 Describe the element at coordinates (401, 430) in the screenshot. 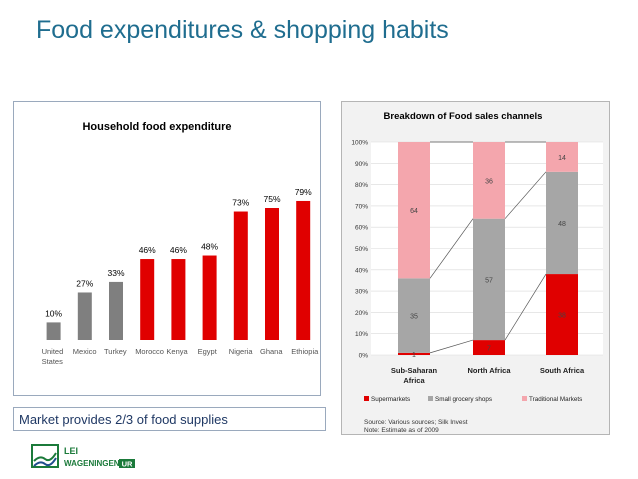

I see `estimate-note: Note: Estimate as of 2009` at that location.